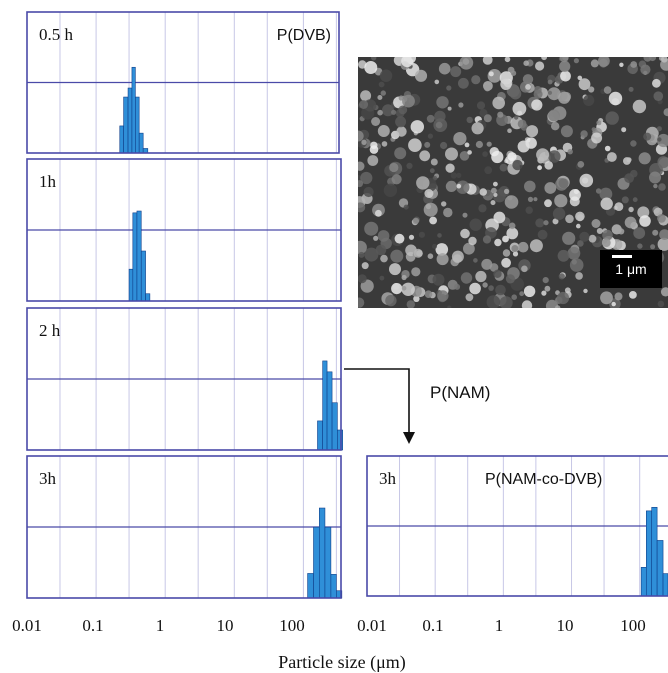 The image size is (668, 673). I want to click on panel-title: P(DVB), so click(304, 35).